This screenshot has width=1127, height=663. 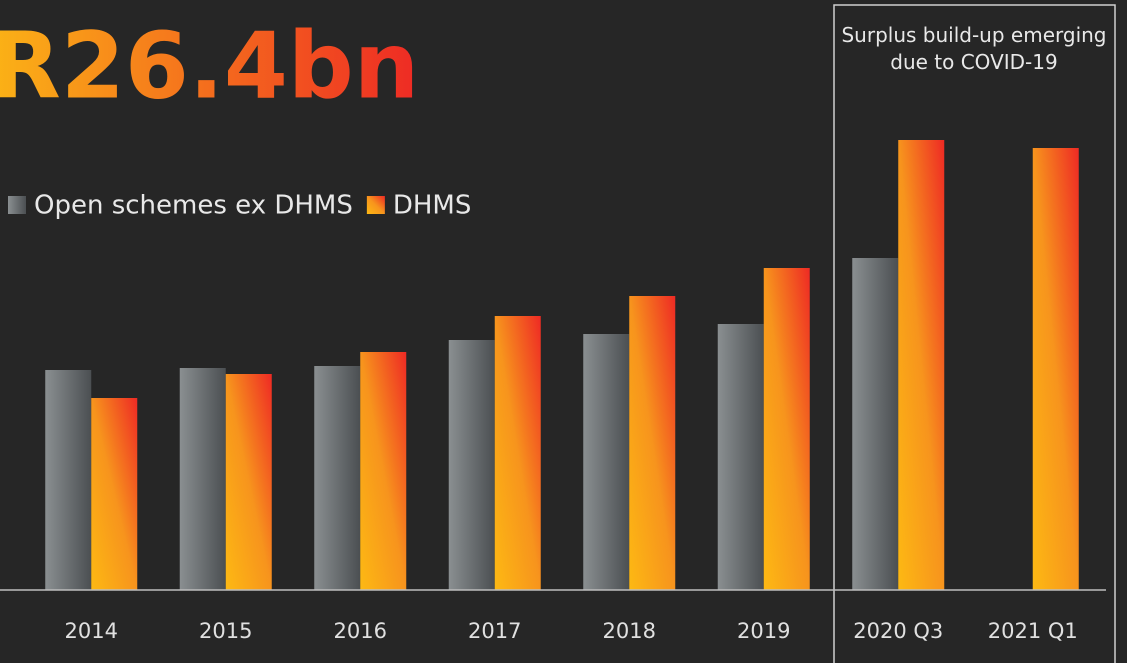 What do you see at coordinates (629, 631) in the screenshot?
I see `x-tick-label: 2018` at bounding box center [629, 631].